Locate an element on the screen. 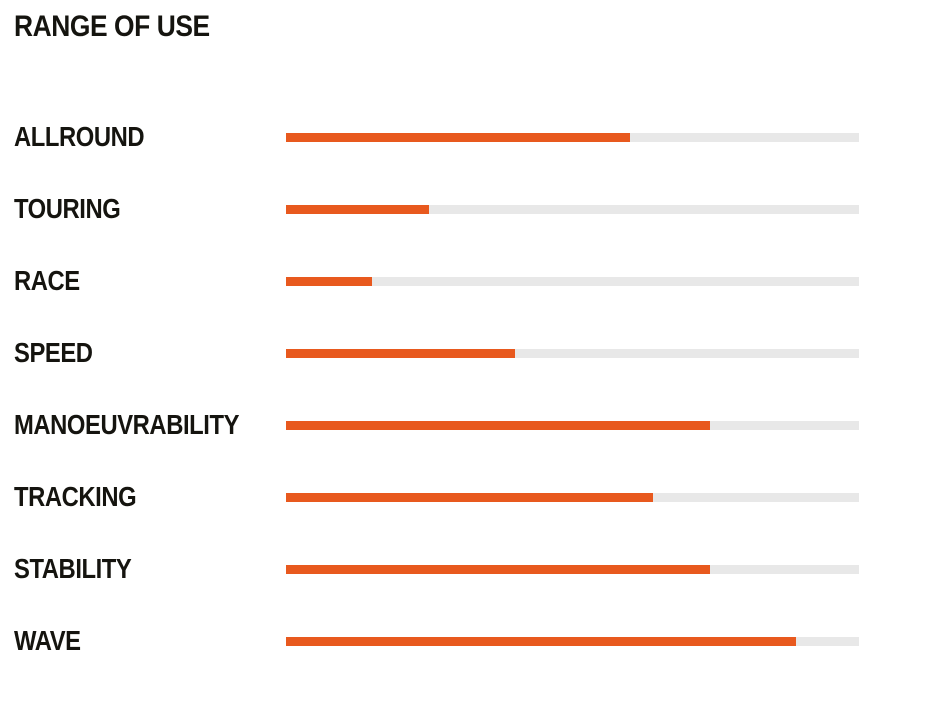 Image resolution: width=926 pixels, height=704 pixels. chart-row: TRACKING is located at coordinates (463, 497).